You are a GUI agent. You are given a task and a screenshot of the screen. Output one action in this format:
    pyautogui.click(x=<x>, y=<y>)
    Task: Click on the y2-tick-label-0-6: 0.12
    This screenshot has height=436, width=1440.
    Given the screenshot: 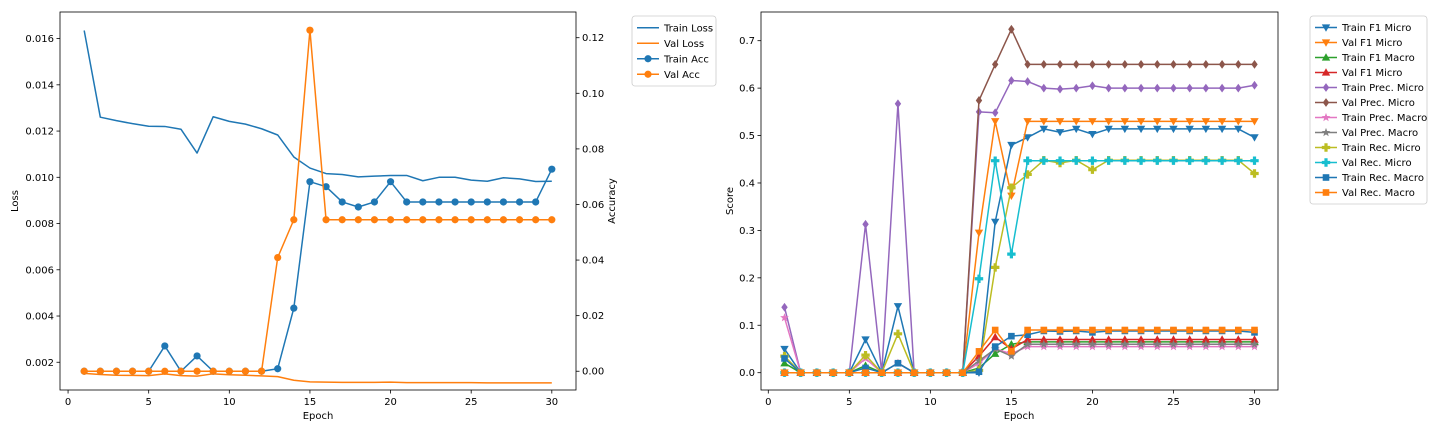 What is the action you would take?
    pyautogui.click(x=593, y=38)
    